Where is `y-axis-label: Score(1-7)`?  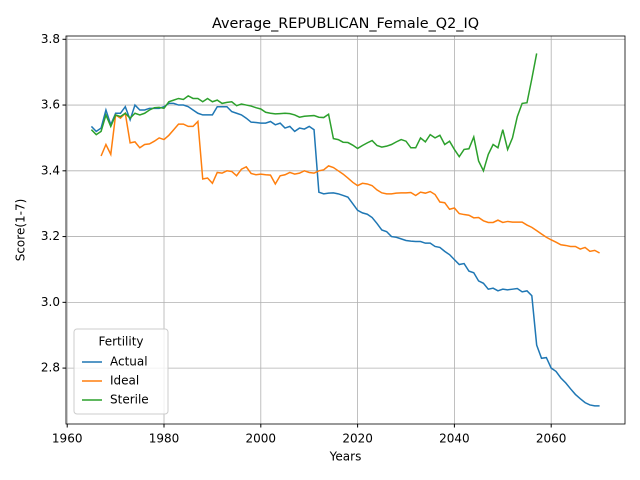 y-axis-label: Score(1-7) is located at coordinates (21, 230).